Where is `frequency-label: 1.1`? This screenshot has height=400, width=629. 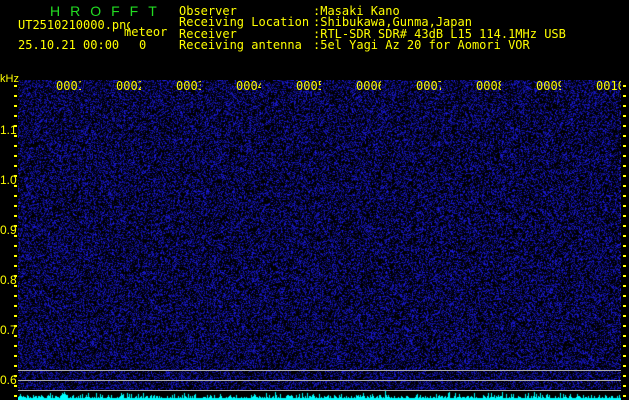
frequency-label: 1.1 is located at coordinates (8, 130).